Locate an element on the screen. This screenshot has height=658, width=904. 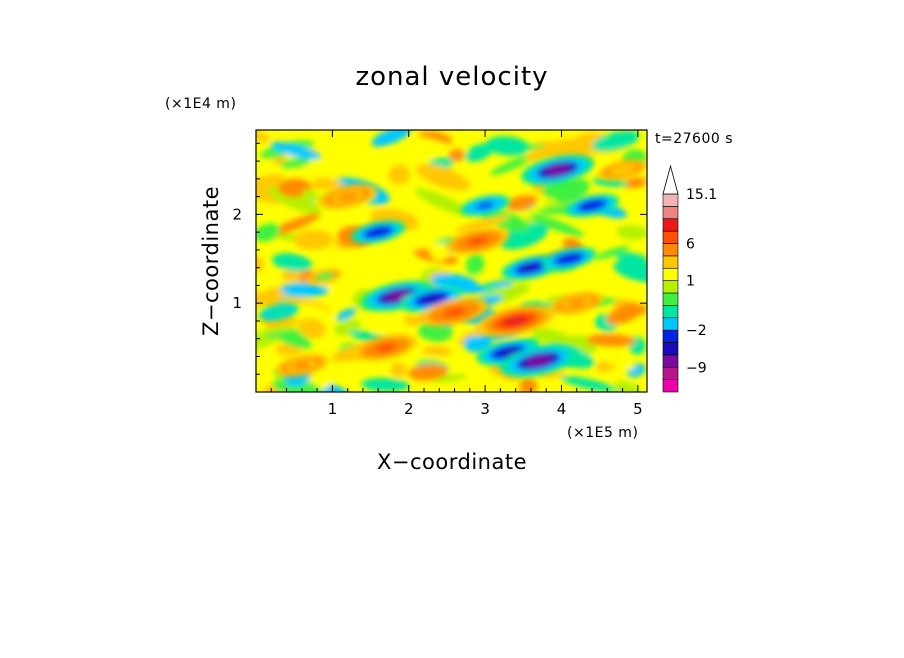
y-axis-label: Z−coordinate is located at coordinates (211, 261).